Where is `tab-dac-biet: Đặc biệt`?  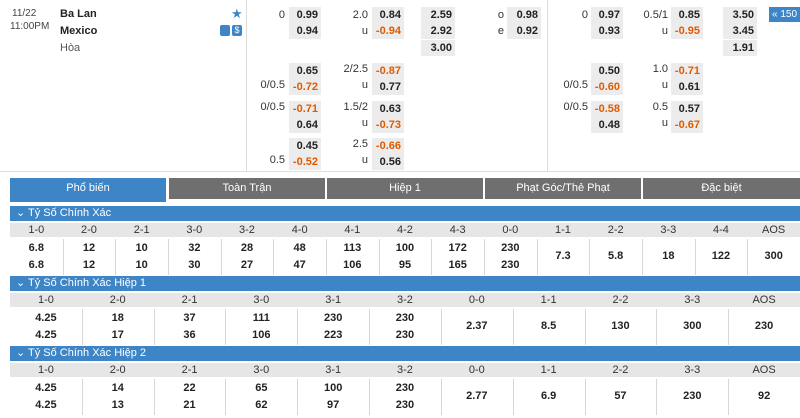
tab-dac-biet: Đặc biệt is located at coordinates (721, 188).